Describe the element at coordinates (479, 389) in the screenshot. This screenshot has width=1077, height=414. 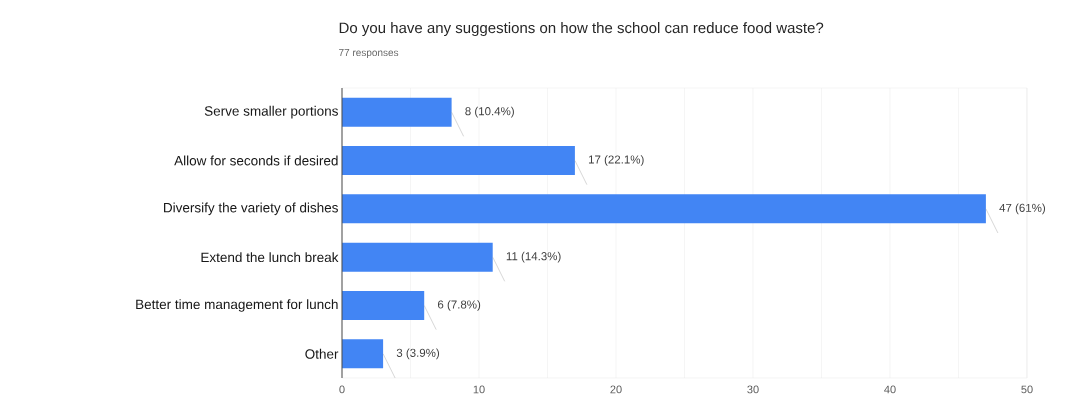
I see `x-tick-label: 10` at that location.